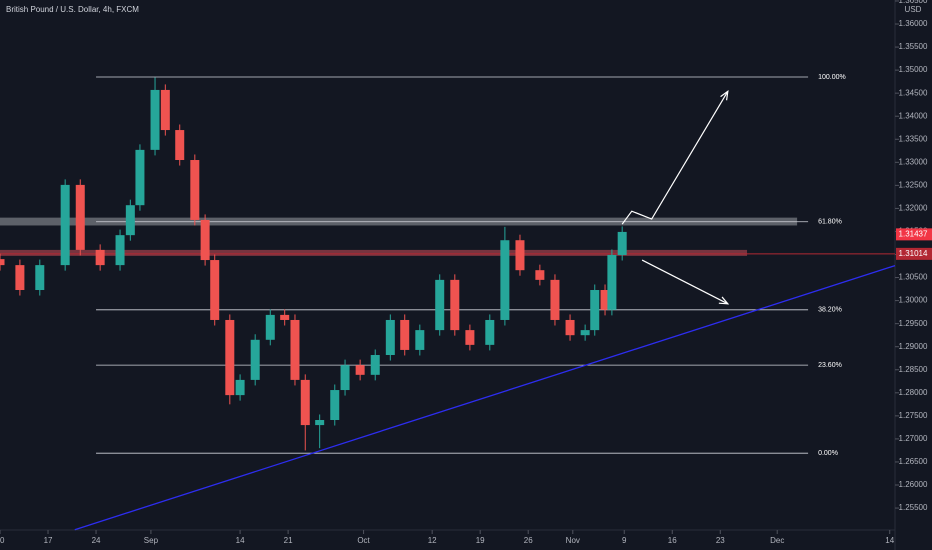  Describe the element at coordinates (913, 369) in the screenshot. I see `y-tick-label: 1.28500` at that location.